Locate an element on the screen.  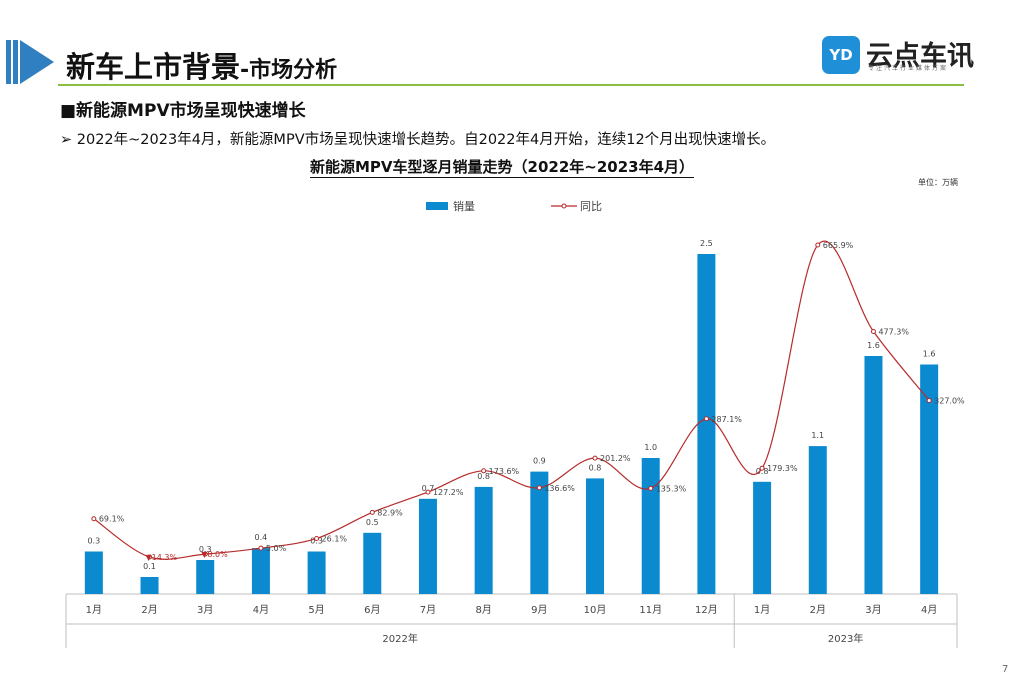
bar-label: 0.1 is located at coordinates (149, 566).